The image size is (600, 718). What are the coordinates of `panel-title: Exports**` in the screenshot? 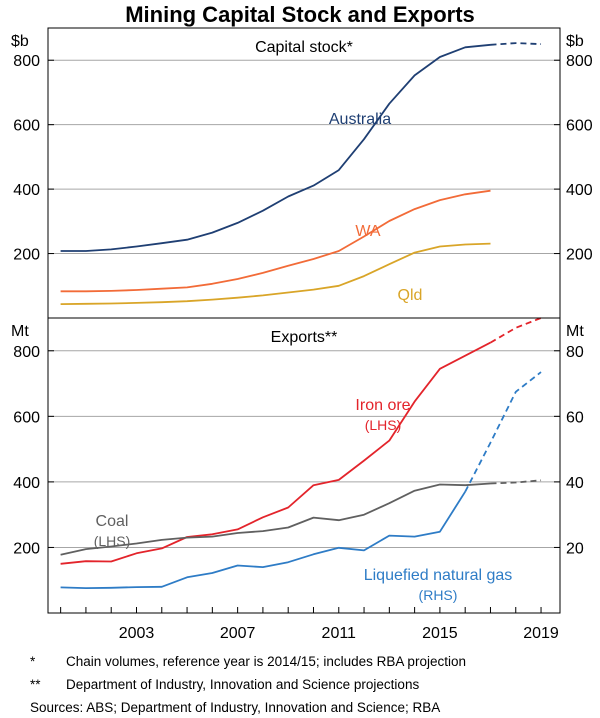 It's located at (304, 337).